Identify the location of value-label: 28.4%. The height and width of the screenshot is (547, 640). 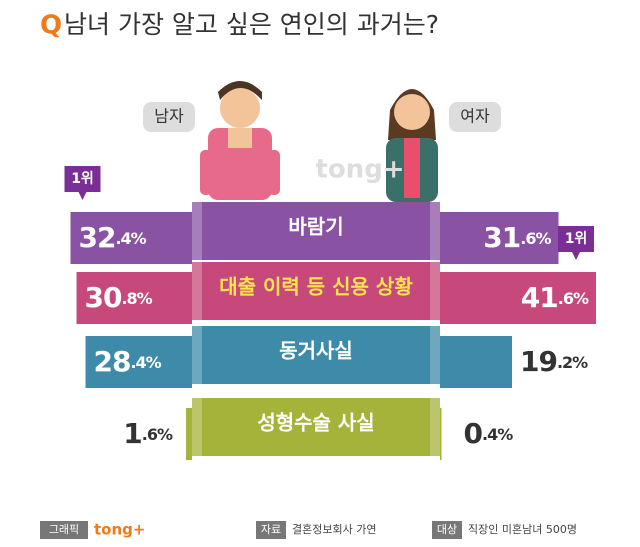
(128, 361).